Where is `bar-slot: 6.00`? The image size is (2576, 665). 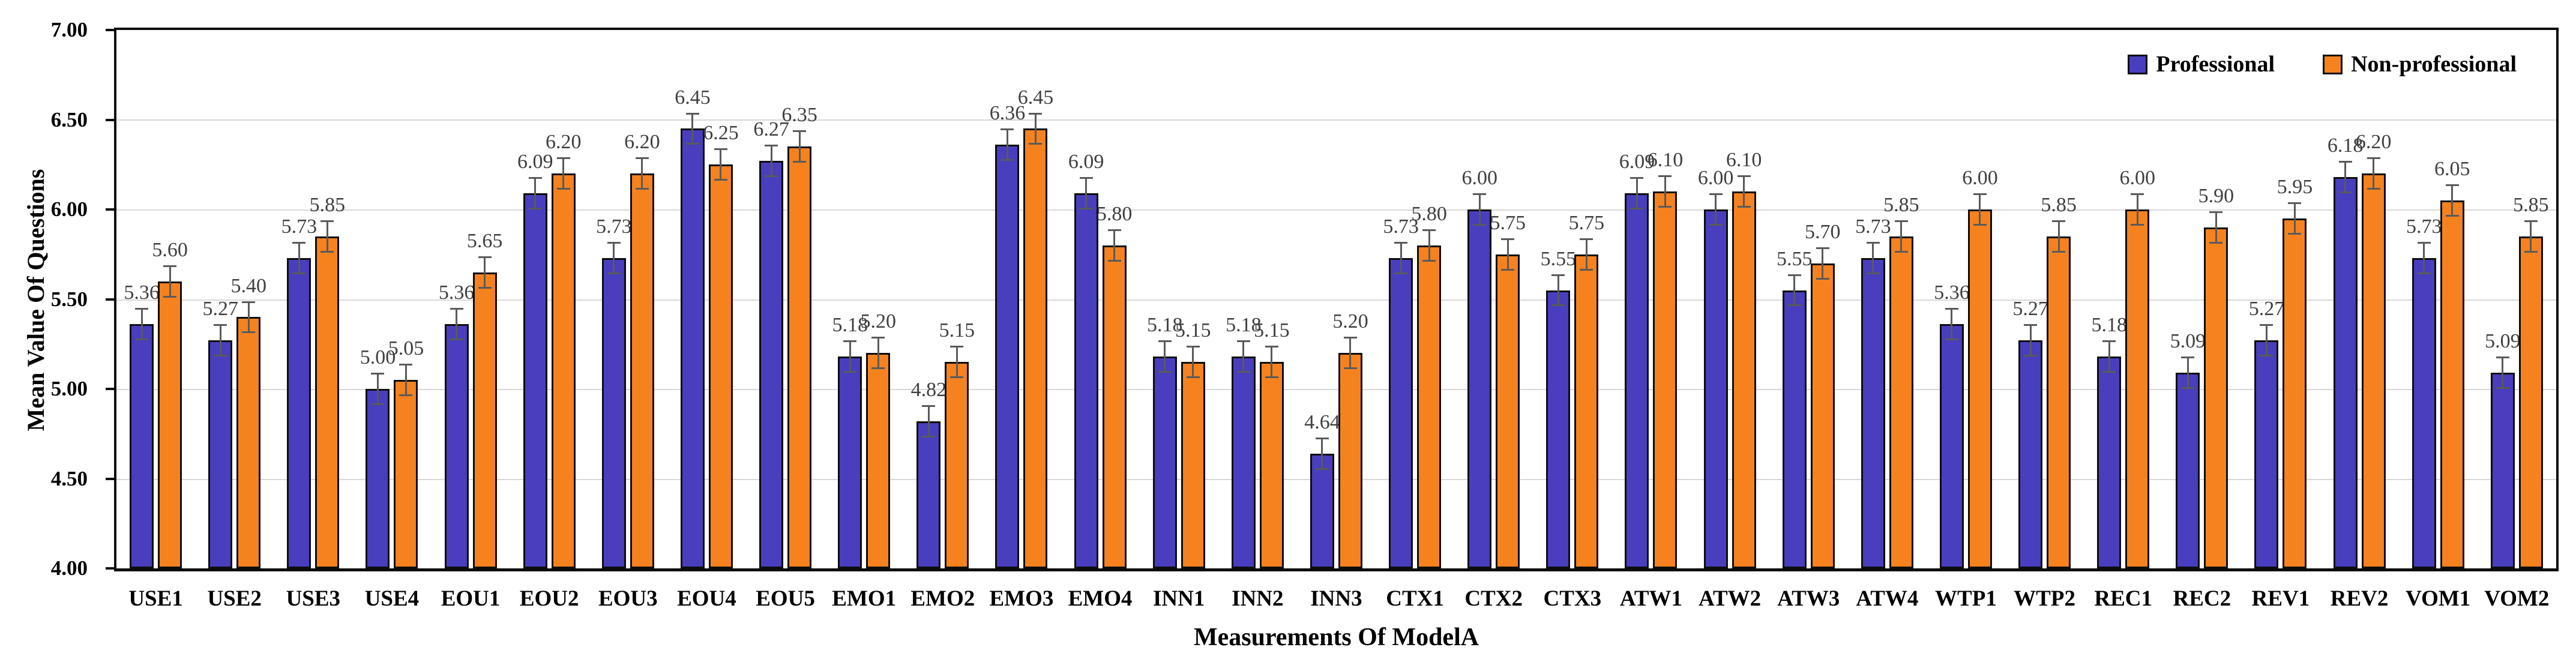
bar-slot: 6.00 is located at coordinates (1479, 299).